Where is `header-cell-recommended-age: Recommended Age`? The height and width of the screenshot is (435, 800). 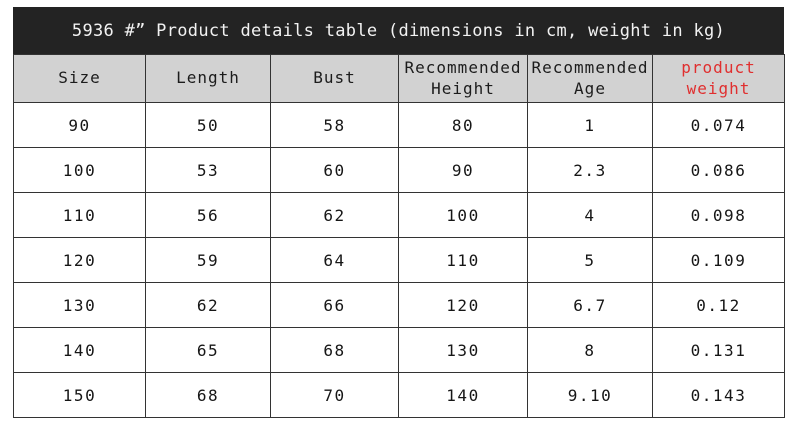 header-cell-recommended-age: Recommended Age is located at coordinates (590, 78).